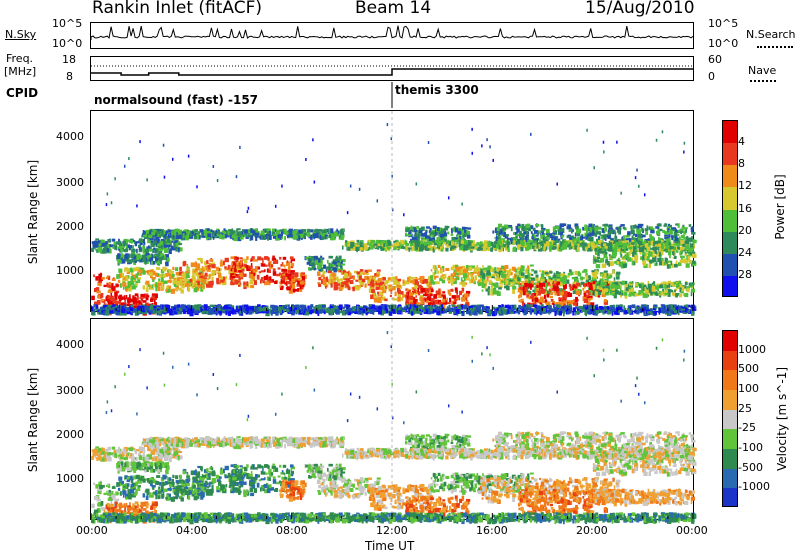  I want to click on nsearch-label: N.Search, so click(771, 34).